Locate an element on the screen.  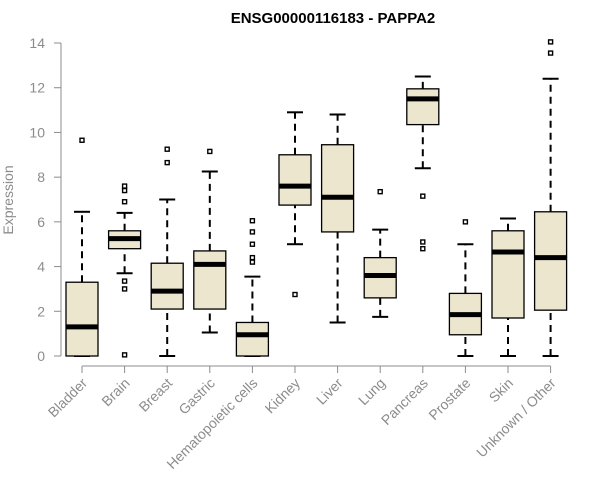
y-tick-label: 14 is located at coordinates (37, 43).